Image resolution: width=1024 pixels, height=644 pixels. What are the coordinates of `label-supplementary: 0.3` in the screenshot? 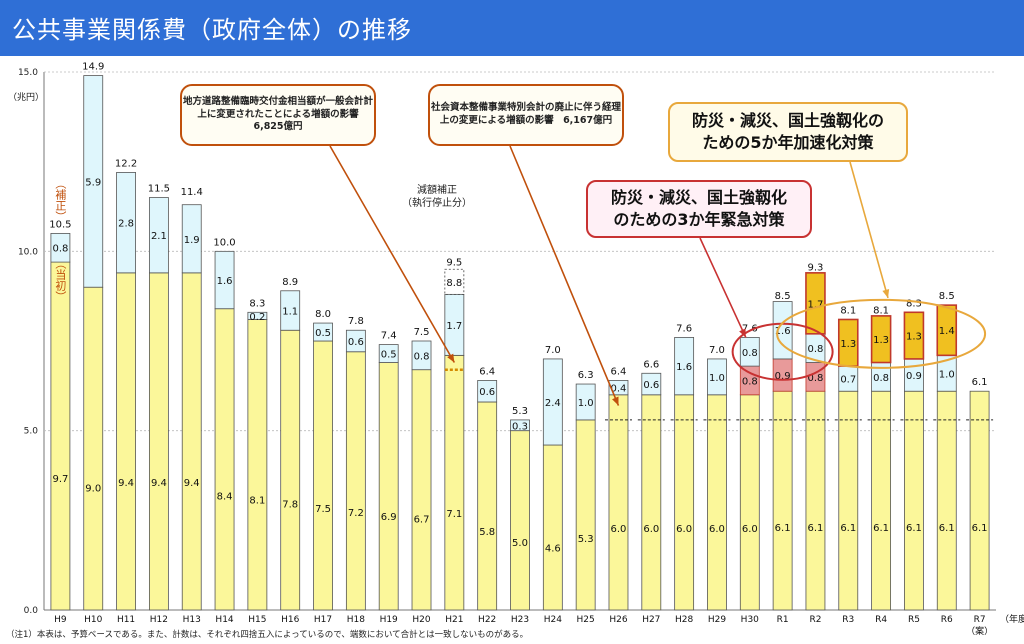 It's located at (520, 426).